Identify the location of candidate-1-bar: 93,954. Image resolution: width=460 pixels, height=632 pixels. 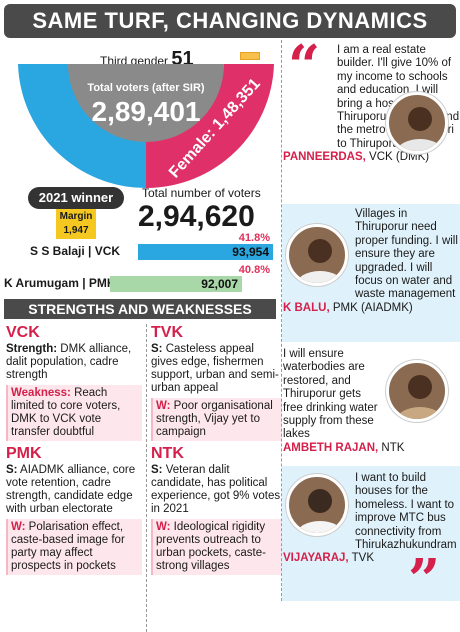
(205, 252).